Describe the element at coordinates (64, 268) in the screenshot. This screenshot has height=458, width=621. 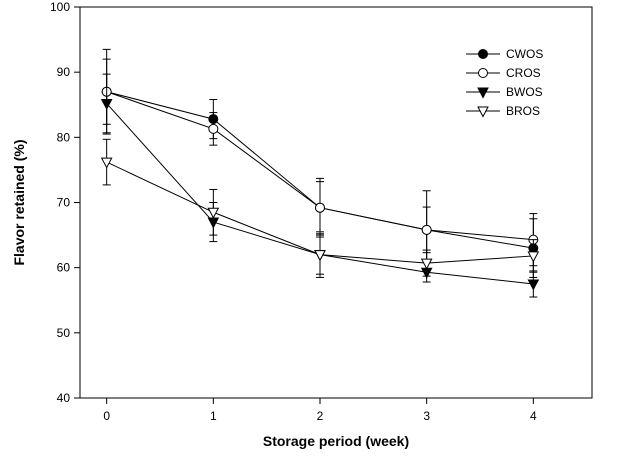
I see `y-tick-label: 60` at that location.